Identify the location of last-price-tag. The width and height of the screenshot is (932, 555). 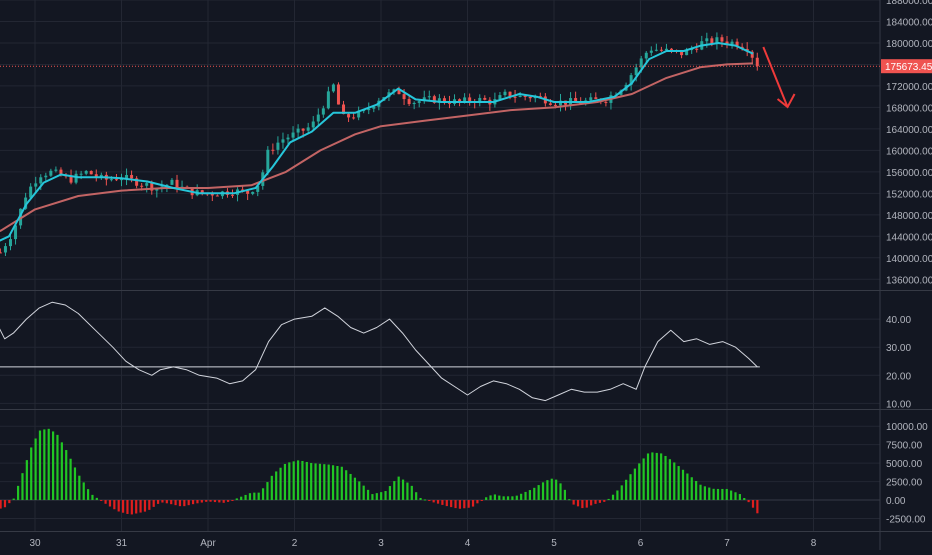
(906, 66).